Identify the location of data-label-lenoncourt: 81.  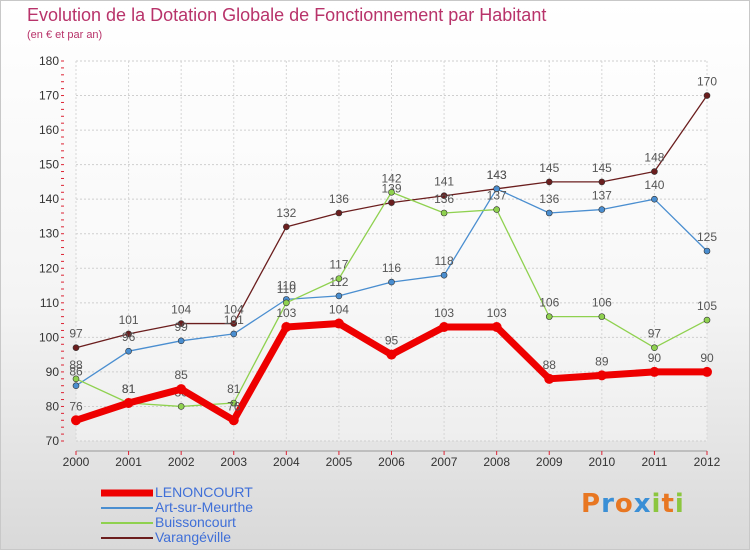
(129, 389).